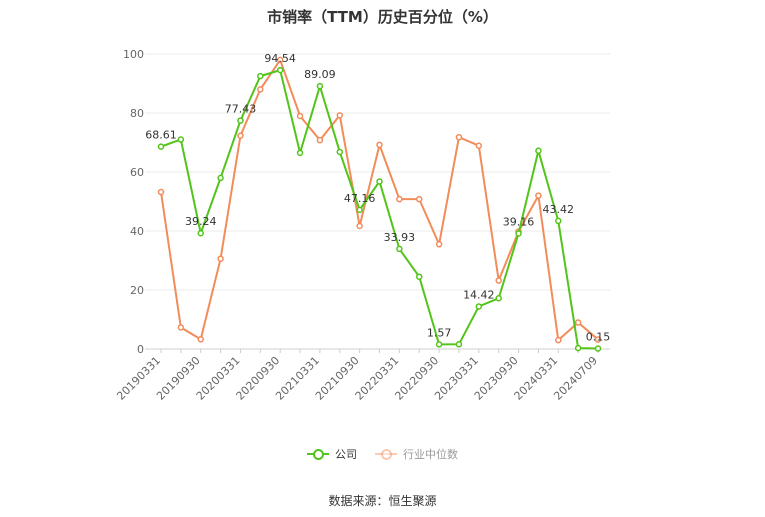 The width and height of the screenshot is (765, 517). What do you see at coordinates (201, 221) in the screenshot?
I see `data-label: 39.24` at bounding box center [201, 221].